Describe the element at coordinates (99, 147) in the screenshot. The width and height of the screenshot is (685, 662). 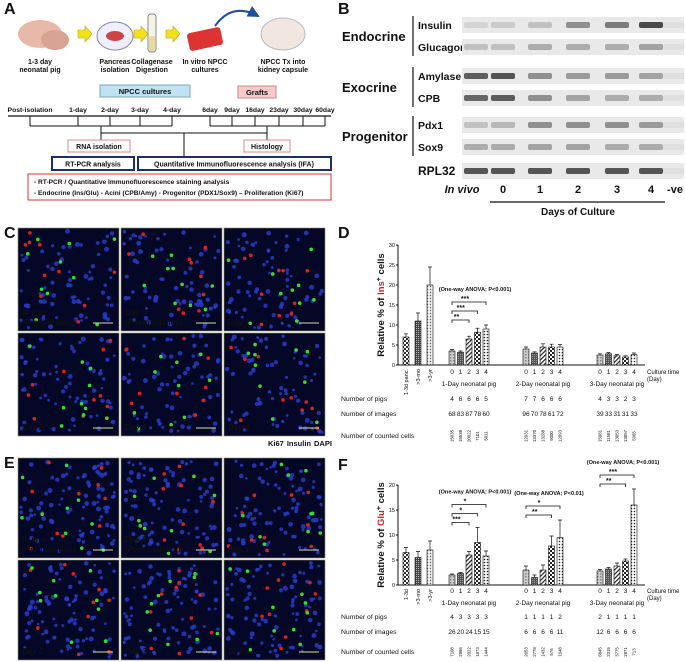
I see `rna-label: RNA isolation` at that location.